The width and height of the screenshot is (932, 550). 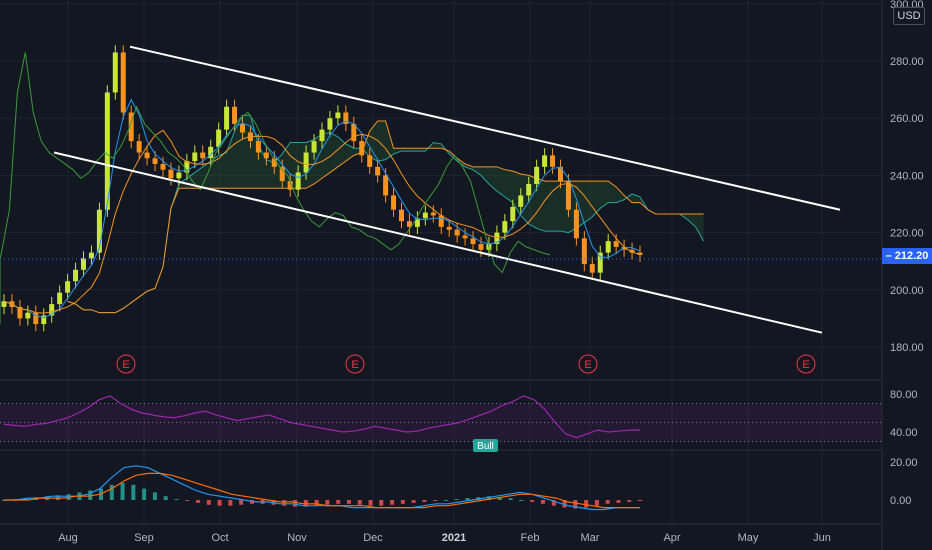 I want to click on last-price-value: 212.20, so click(x=911, y=256).